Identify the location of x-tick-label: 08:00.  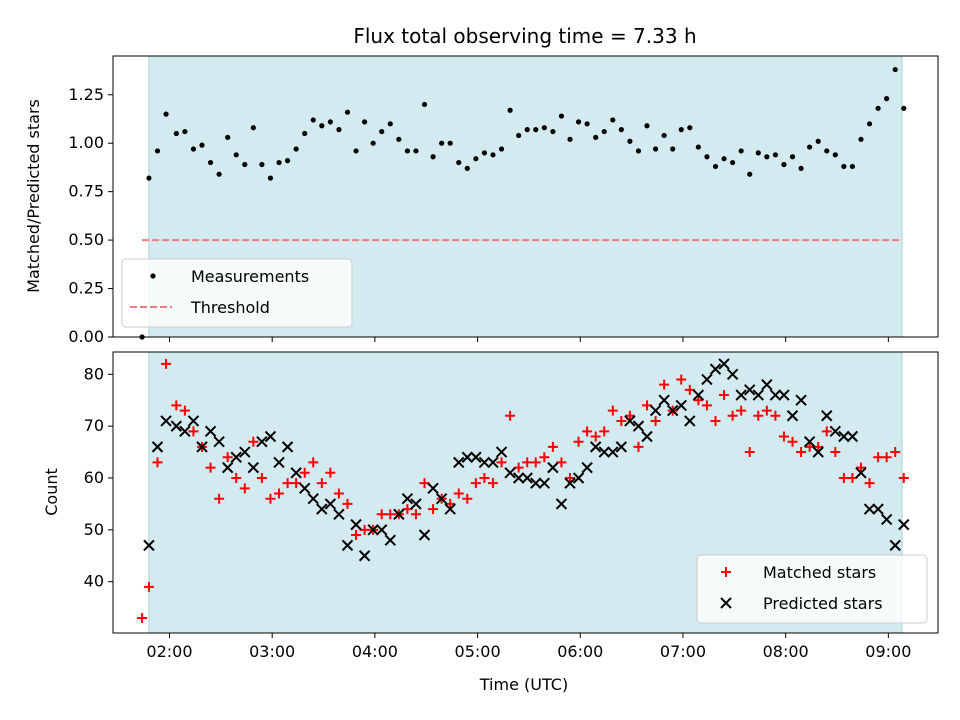
(786, 651).